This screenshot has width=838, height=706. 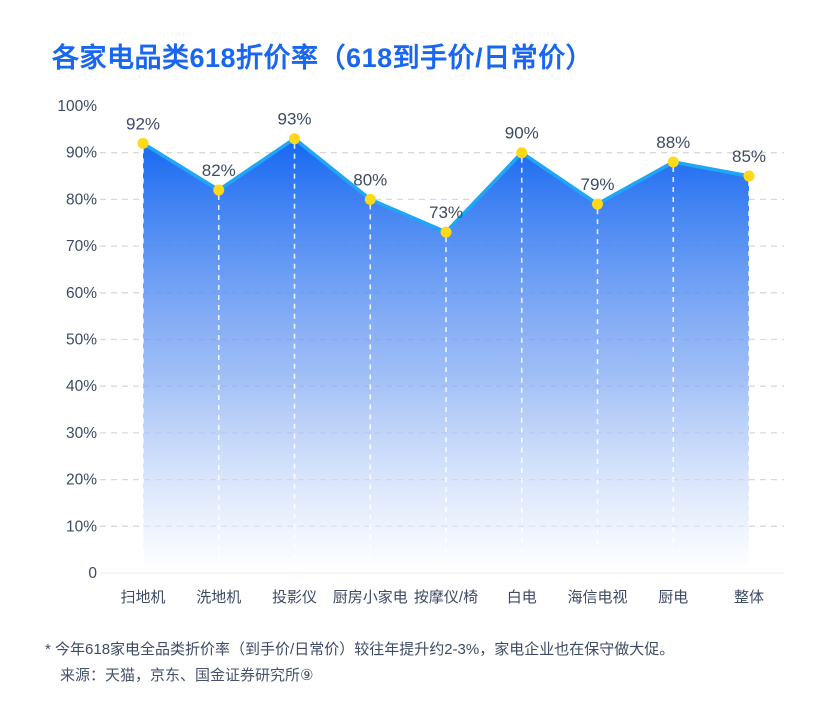 What do you see at coordinates (673, 597) in the screenshot?
I see `x-axis-category-label: 厨电` at bounding box center [673, 597].